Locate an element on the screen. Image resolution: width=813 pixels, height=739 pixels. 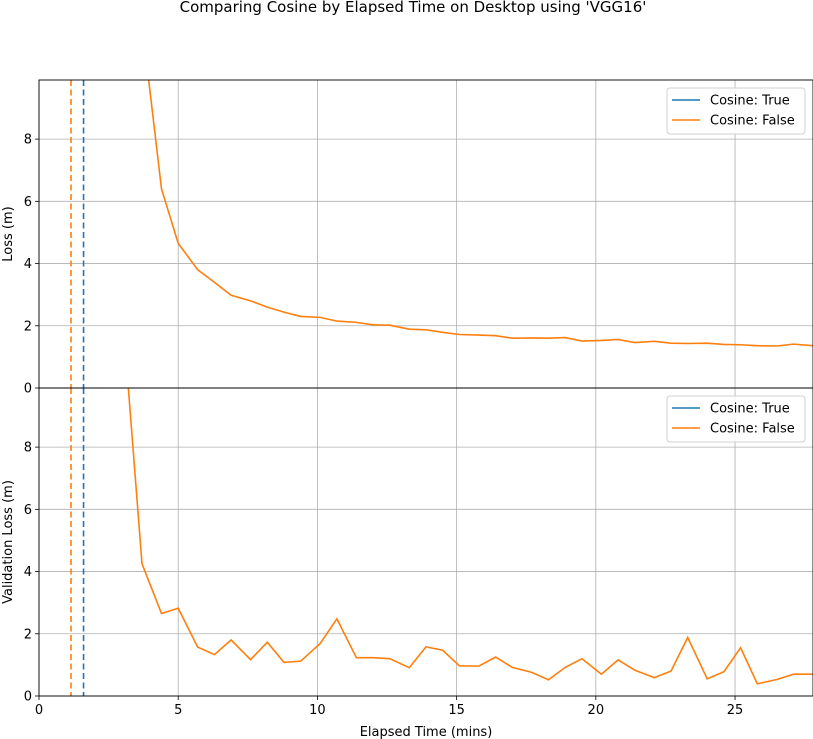
x-tick-label: 10 is located at coordinates (317, 710).